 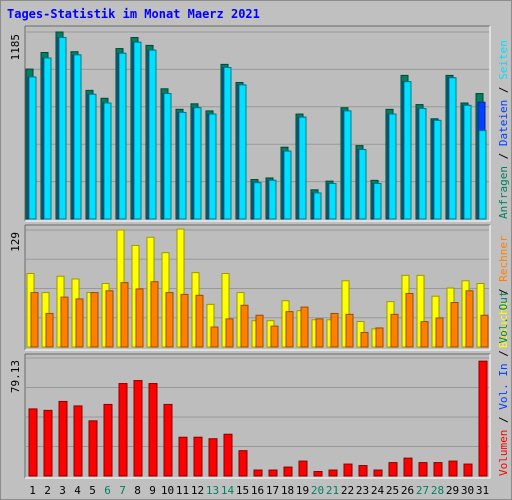 I want to click on x-tick-label-day-14: 14, so click(x=228, y=490).